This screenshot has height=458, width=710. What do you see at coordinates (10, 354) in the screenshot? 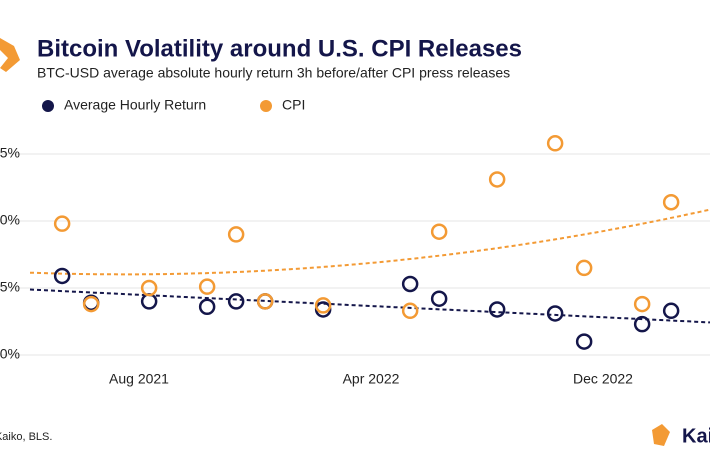
I see `y-tick-label: 0.0%` at bounding box center [10, 354].